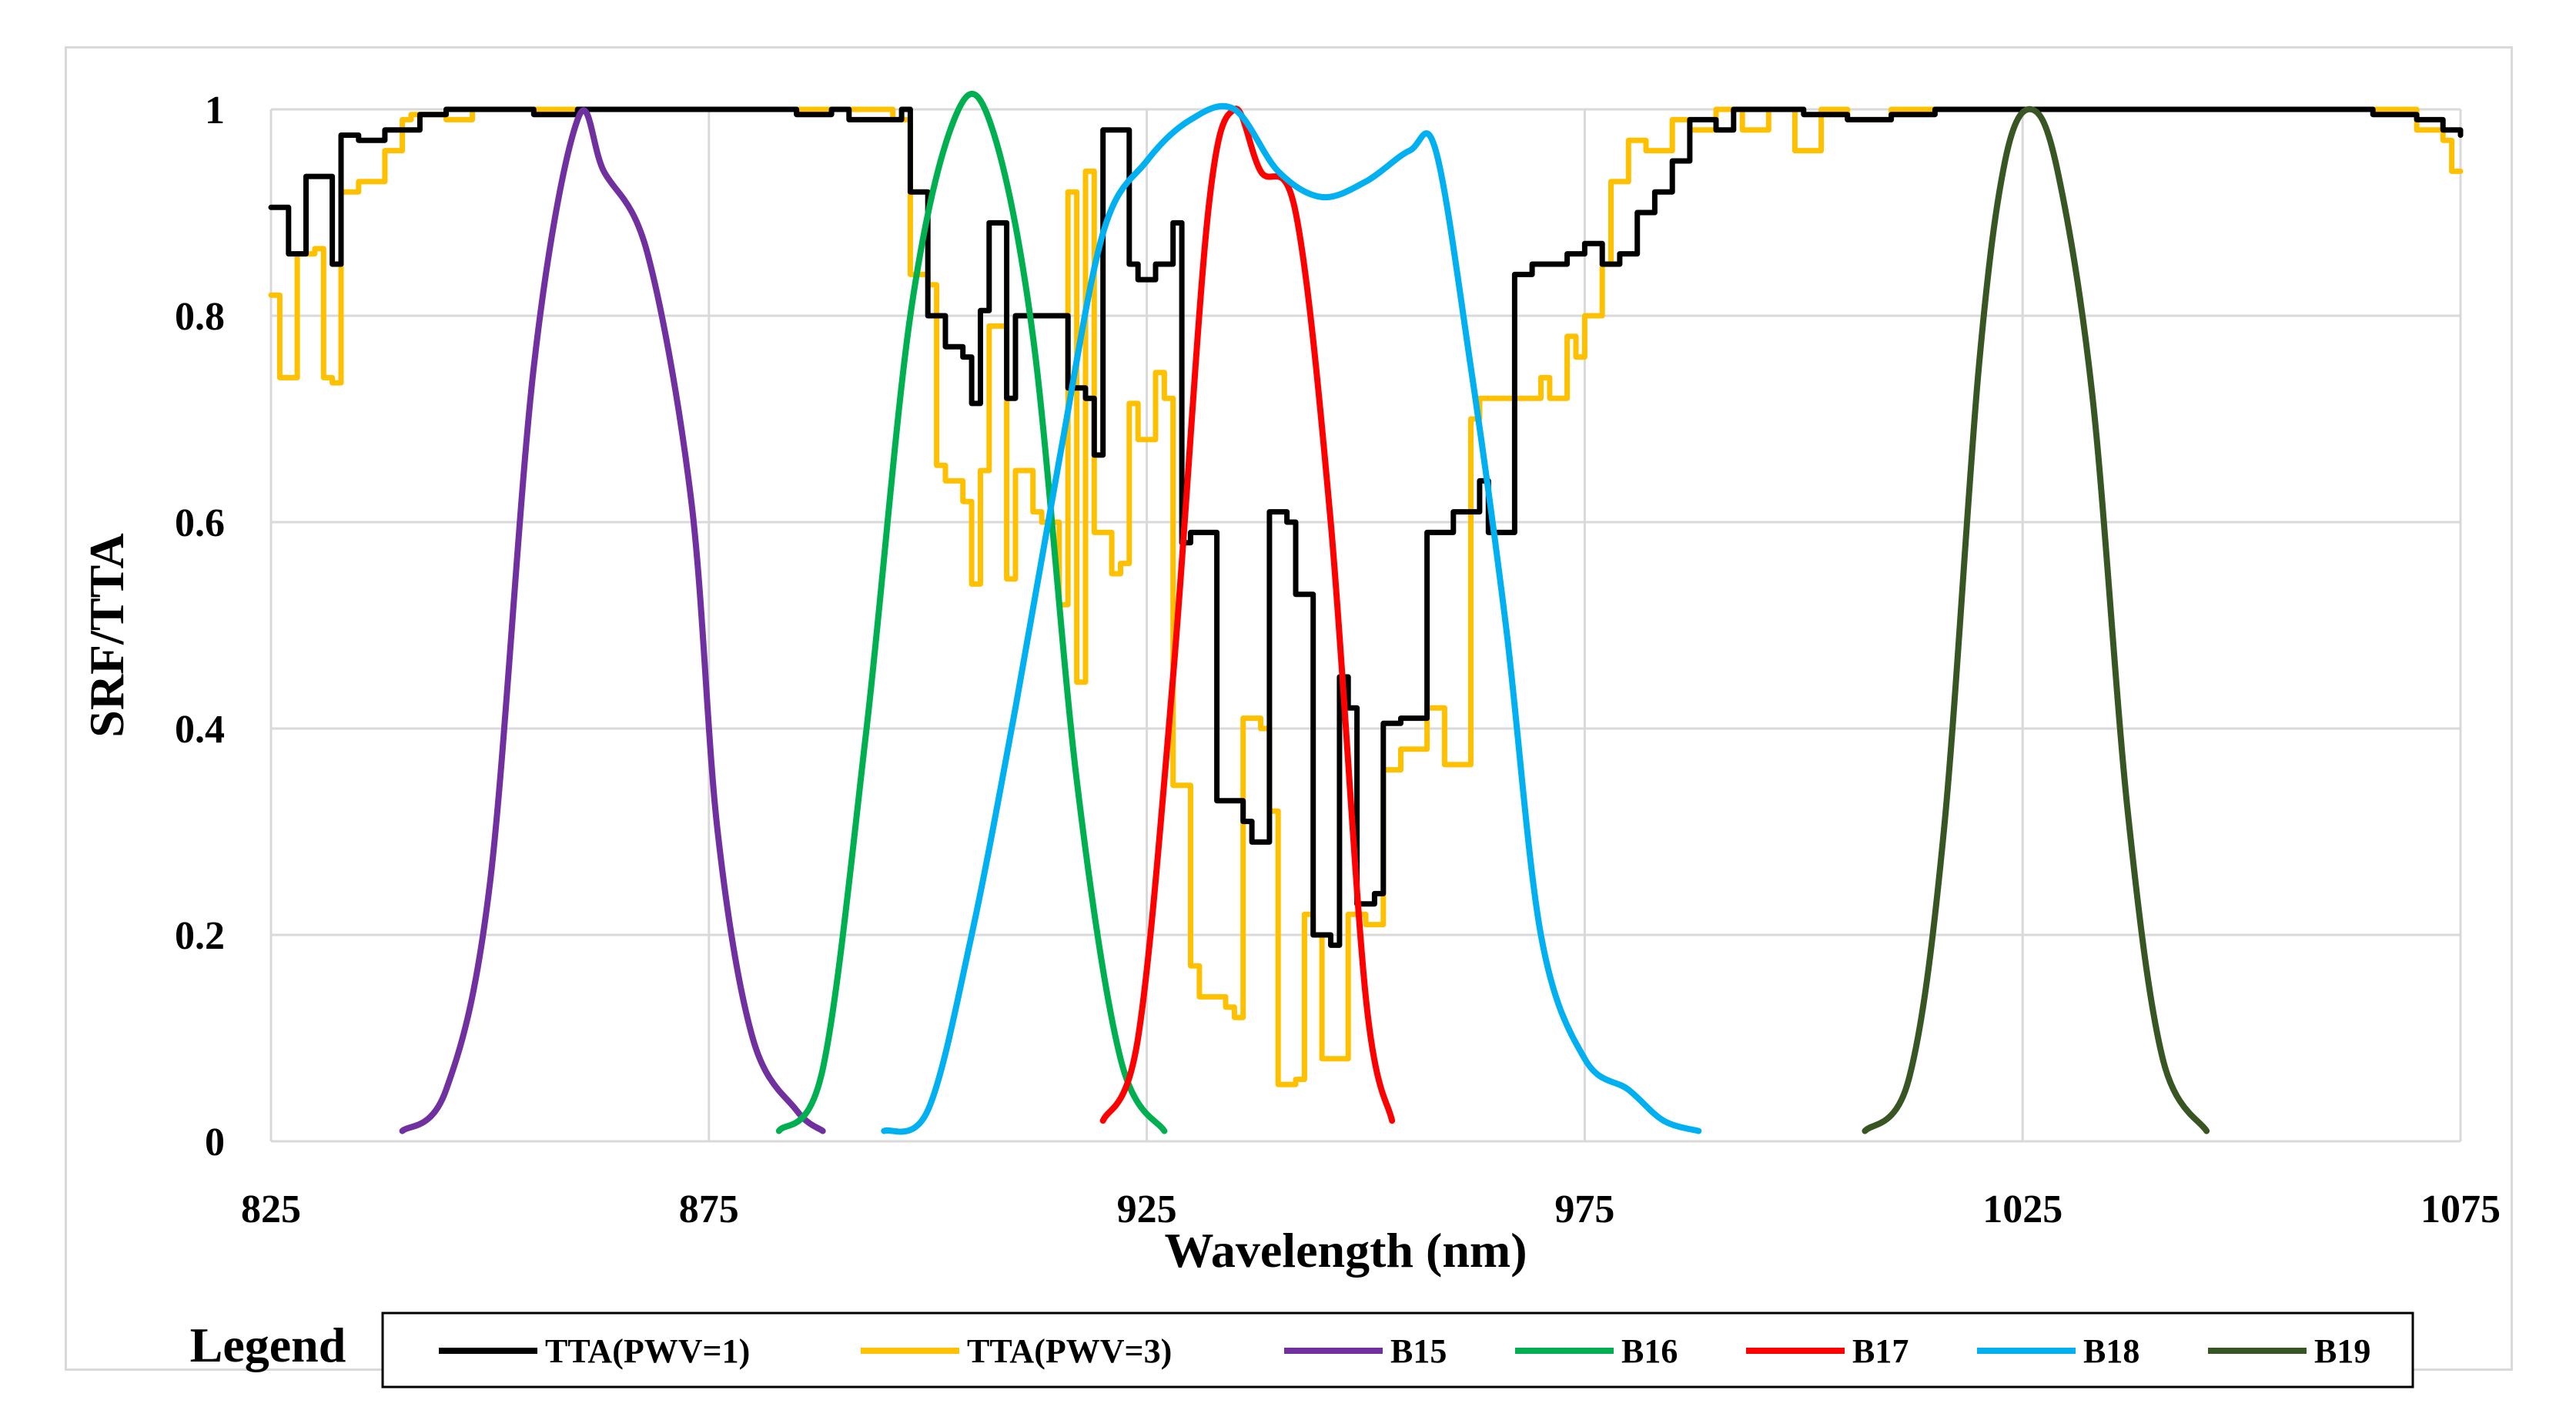 This screenshot has width=2576, height=1417. I want to click on y-tick-labels: 0 0.2 0.4 0.6 0.8 1, so click(200, 626).